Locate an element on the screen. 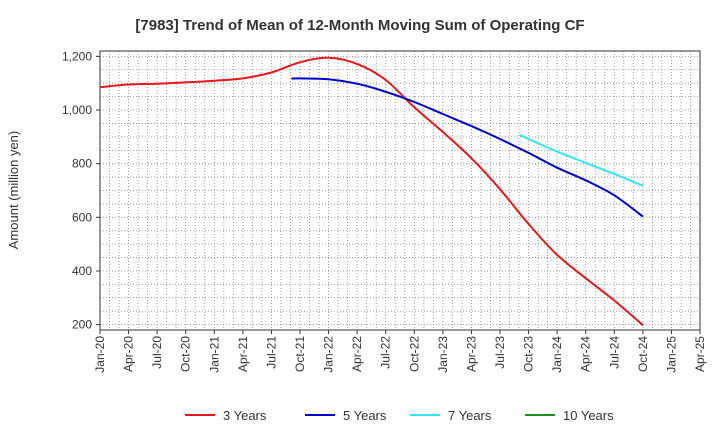 The width and height of the screenshot is (720, 440). x-tick-label: Jul-24 is located at coordinates (614, 352).